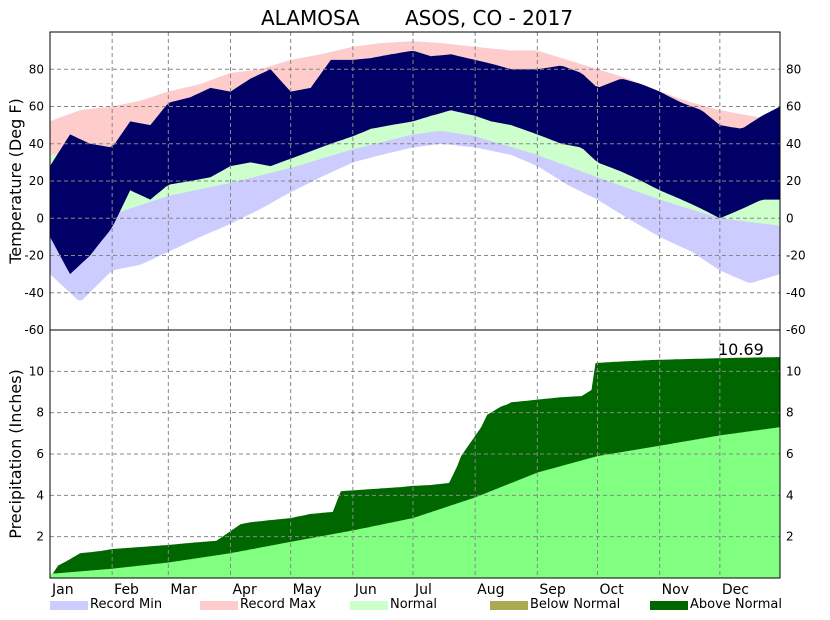 The height and width of the screenshot is (620, 830). I want to click on y-tick-label-left: -40, so click(34, 293).